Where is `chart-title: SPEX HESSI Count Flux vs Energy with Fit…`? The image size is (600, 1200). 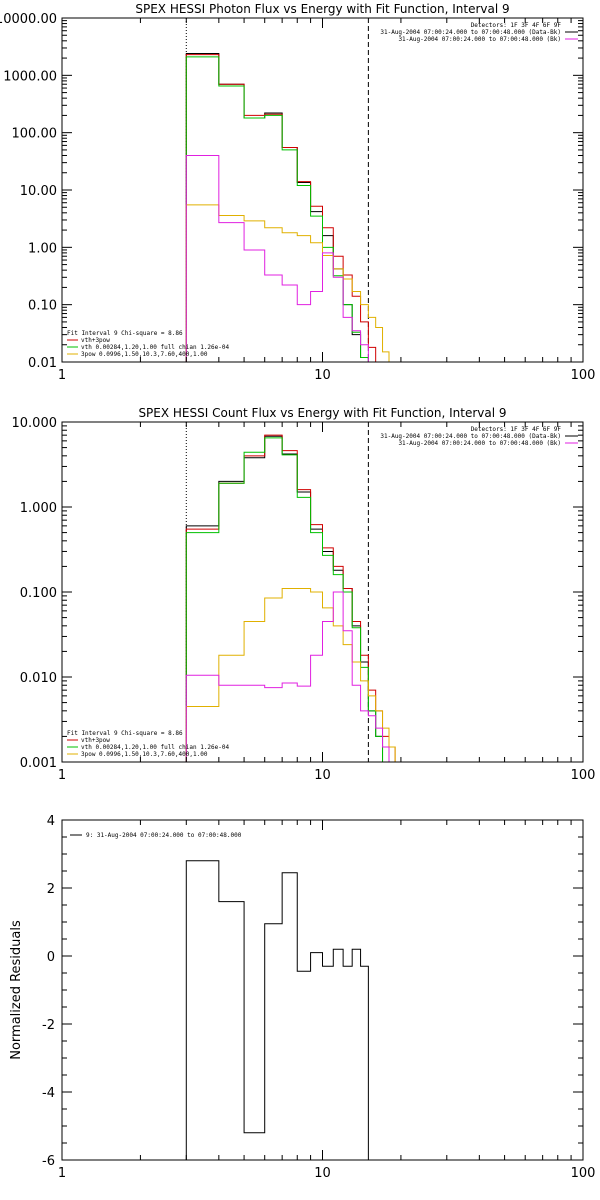 chart-title: SPEX HESSI Count Flux vs Energy with Fit… is located at coordinates (322, 413).